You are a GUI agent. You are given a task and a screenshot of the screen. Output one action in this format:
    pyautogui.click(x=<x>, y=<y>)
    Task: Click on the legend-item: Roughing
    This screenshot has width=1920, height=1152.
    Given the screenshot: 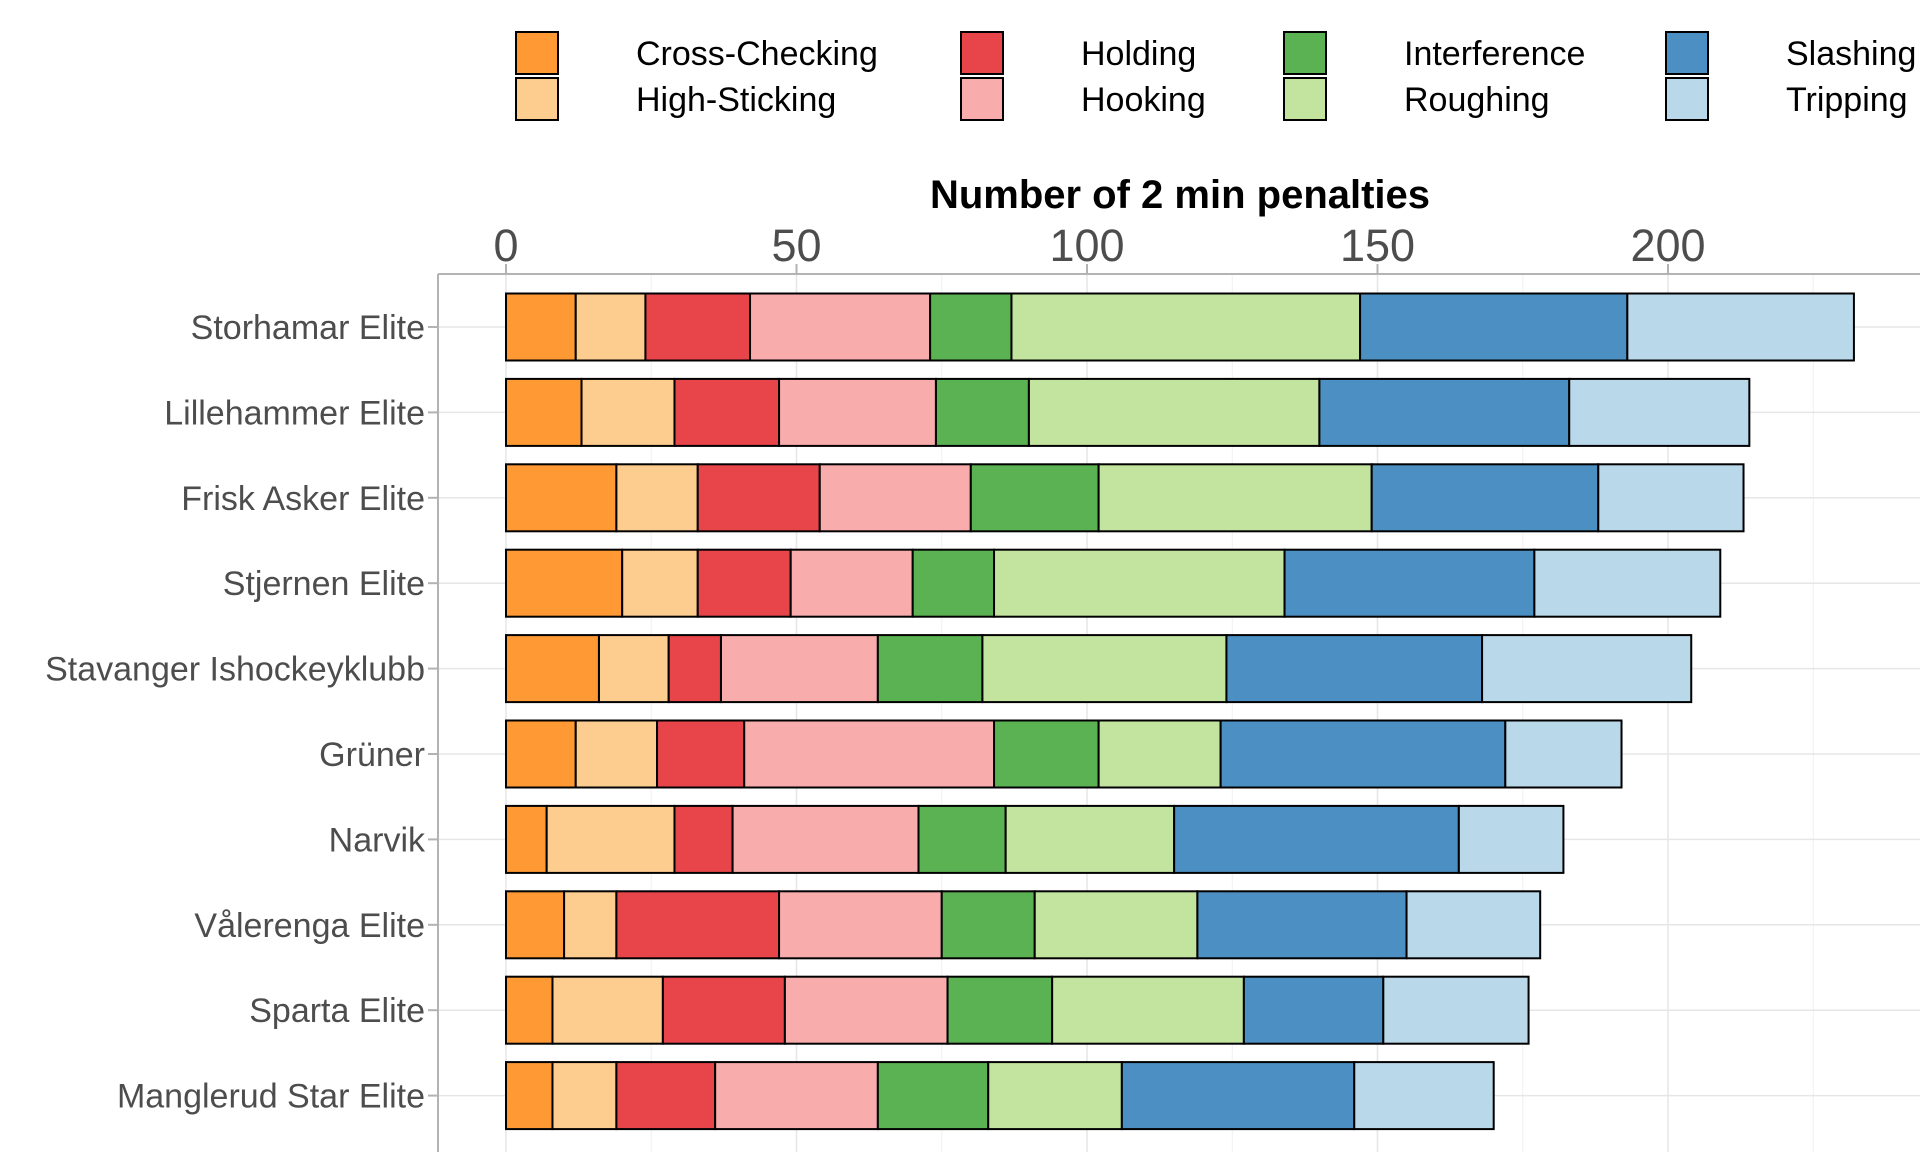 What is the action you would take?
    pyautogui.click(x=1416, y=99)
    